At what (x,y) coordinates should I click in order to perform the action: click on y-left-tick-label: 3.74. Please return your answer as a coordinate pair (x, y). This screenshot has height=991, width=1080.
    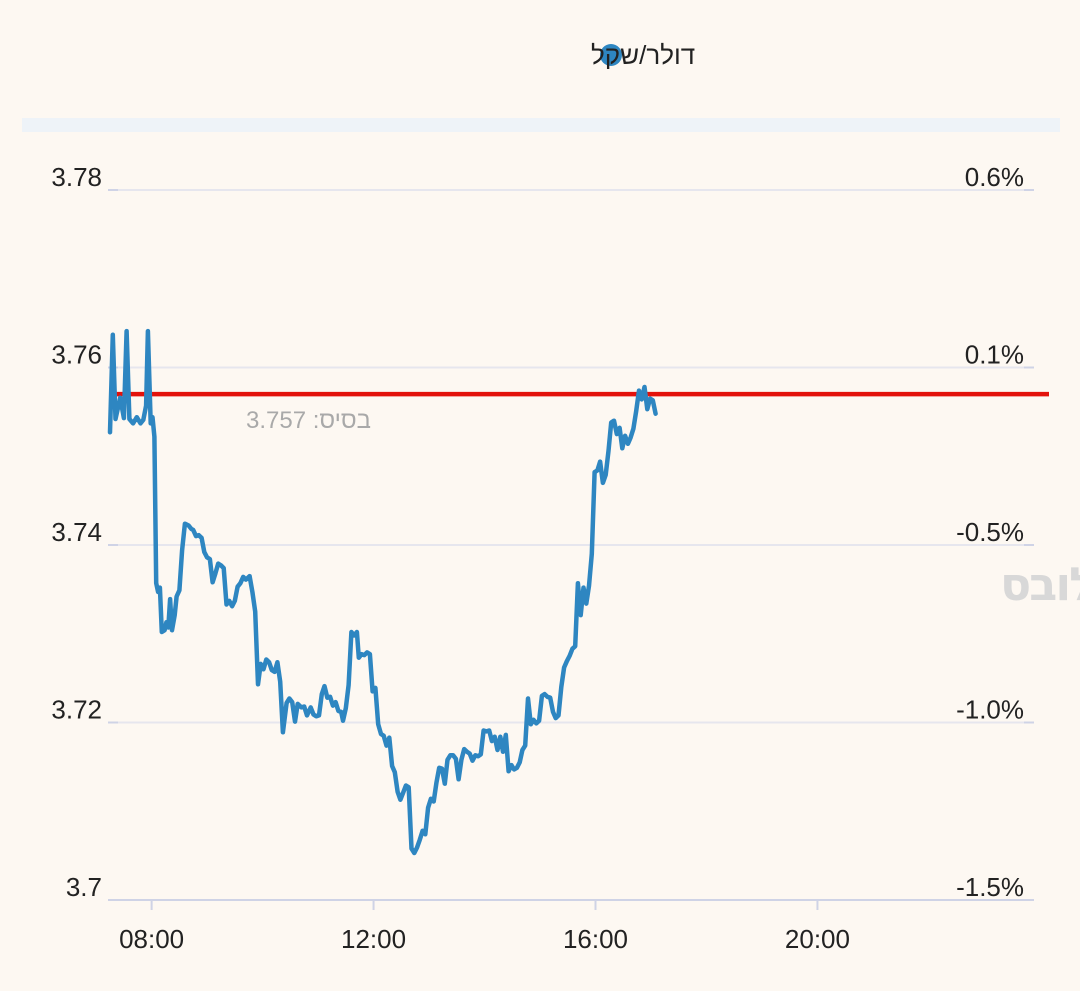
    Looking at the image, I should click on (76, 532).